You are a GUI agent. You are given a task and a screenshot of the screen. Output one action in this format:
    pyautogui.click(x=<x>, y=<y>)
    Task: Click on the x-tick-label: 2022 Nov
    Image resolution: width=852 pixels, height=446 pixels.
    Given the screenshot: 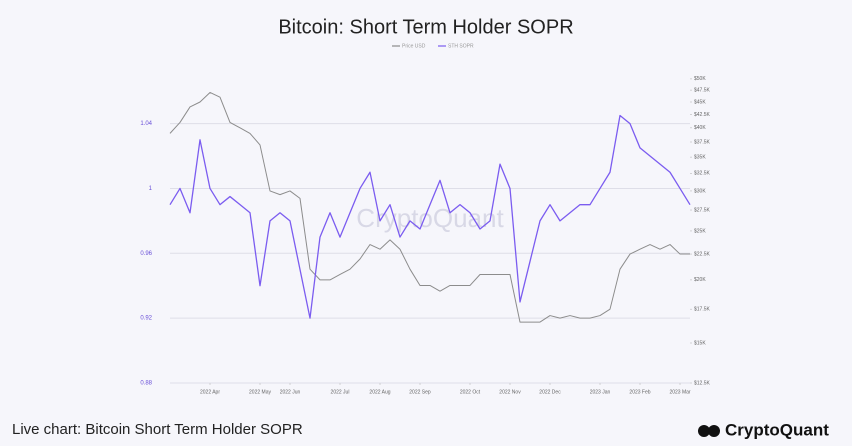 What is the action you would take?
    pyautogui.click(x=510, y=392)
    